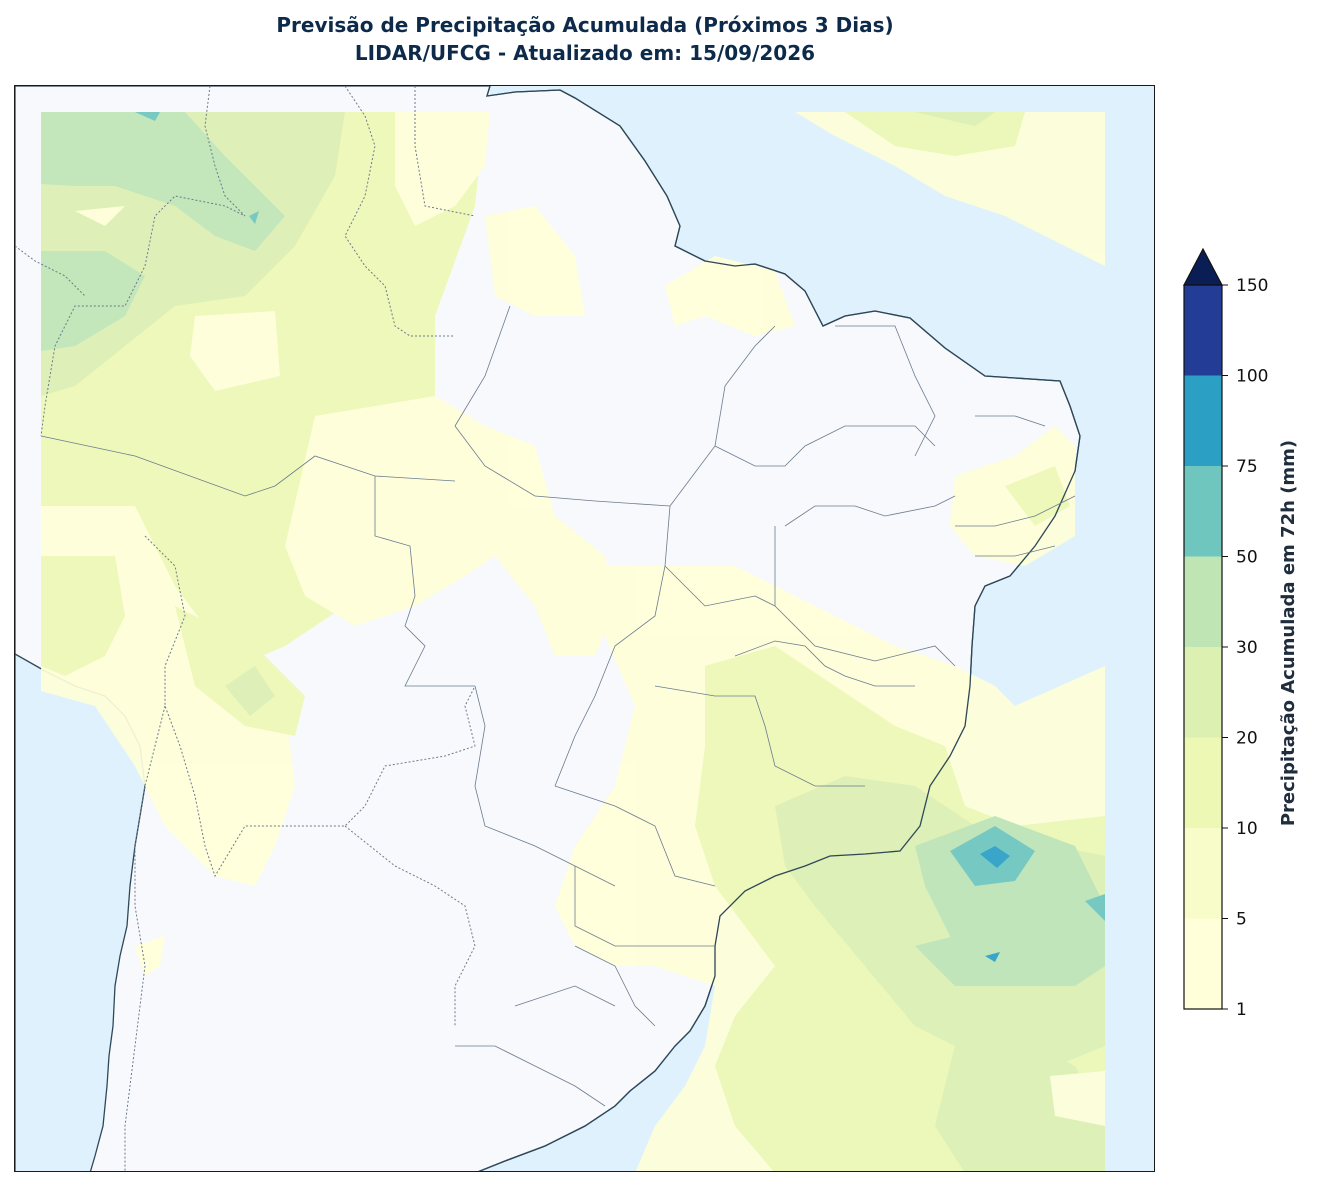 The image size is (1319, 1187). What do you see at coordinates (1241, 1010) in the screenshot?
I see `colorbar-tick-label: 1` at bounding box center [1241, 1010].